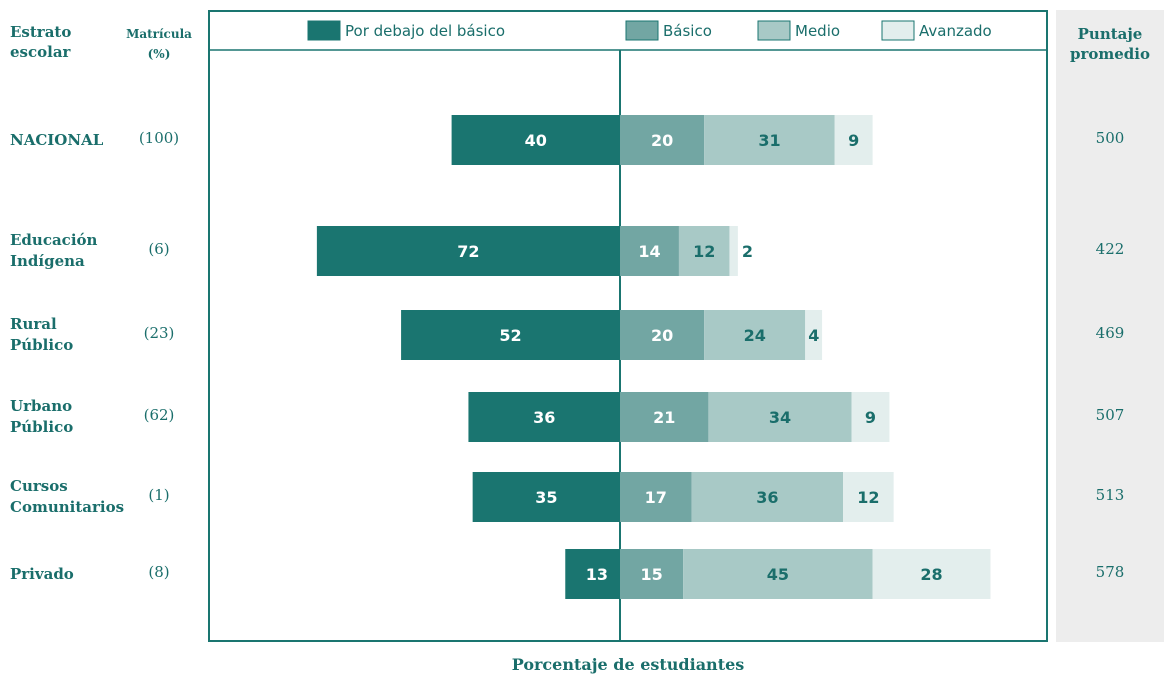 This screenshot has width=1164, height=679. I want to click on bar-label-4-0: 35, so click(546, 497).